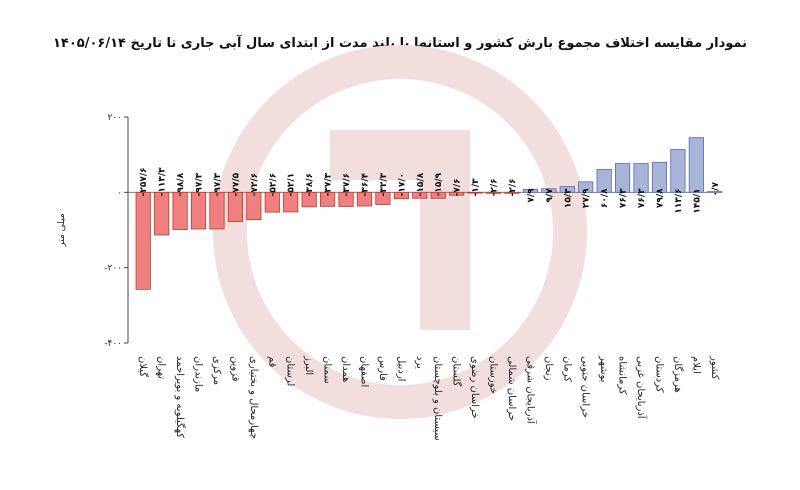  Describe the element at coordinates (568, 198) in the screenshot. I see `data-label: ۱۵/۳` at that location.